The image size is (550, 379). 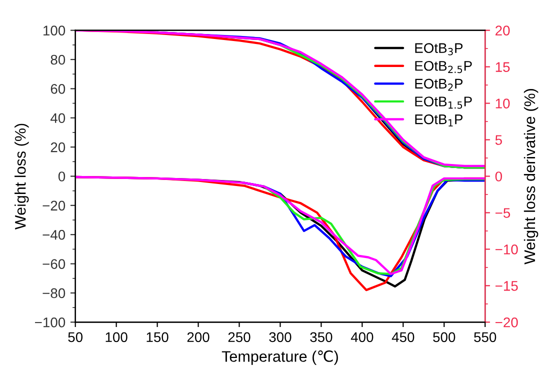 What do you see at coordinates (75, 337) in the screenshot?
I see `x-tick-label: 50` at bounding box center [75, 337].